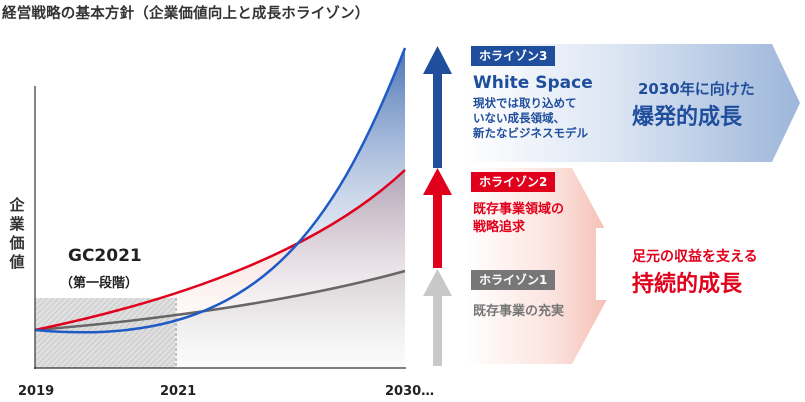 The image size is (805, 402). I want to click on revenue-text-backdrop, so click(696, 264).